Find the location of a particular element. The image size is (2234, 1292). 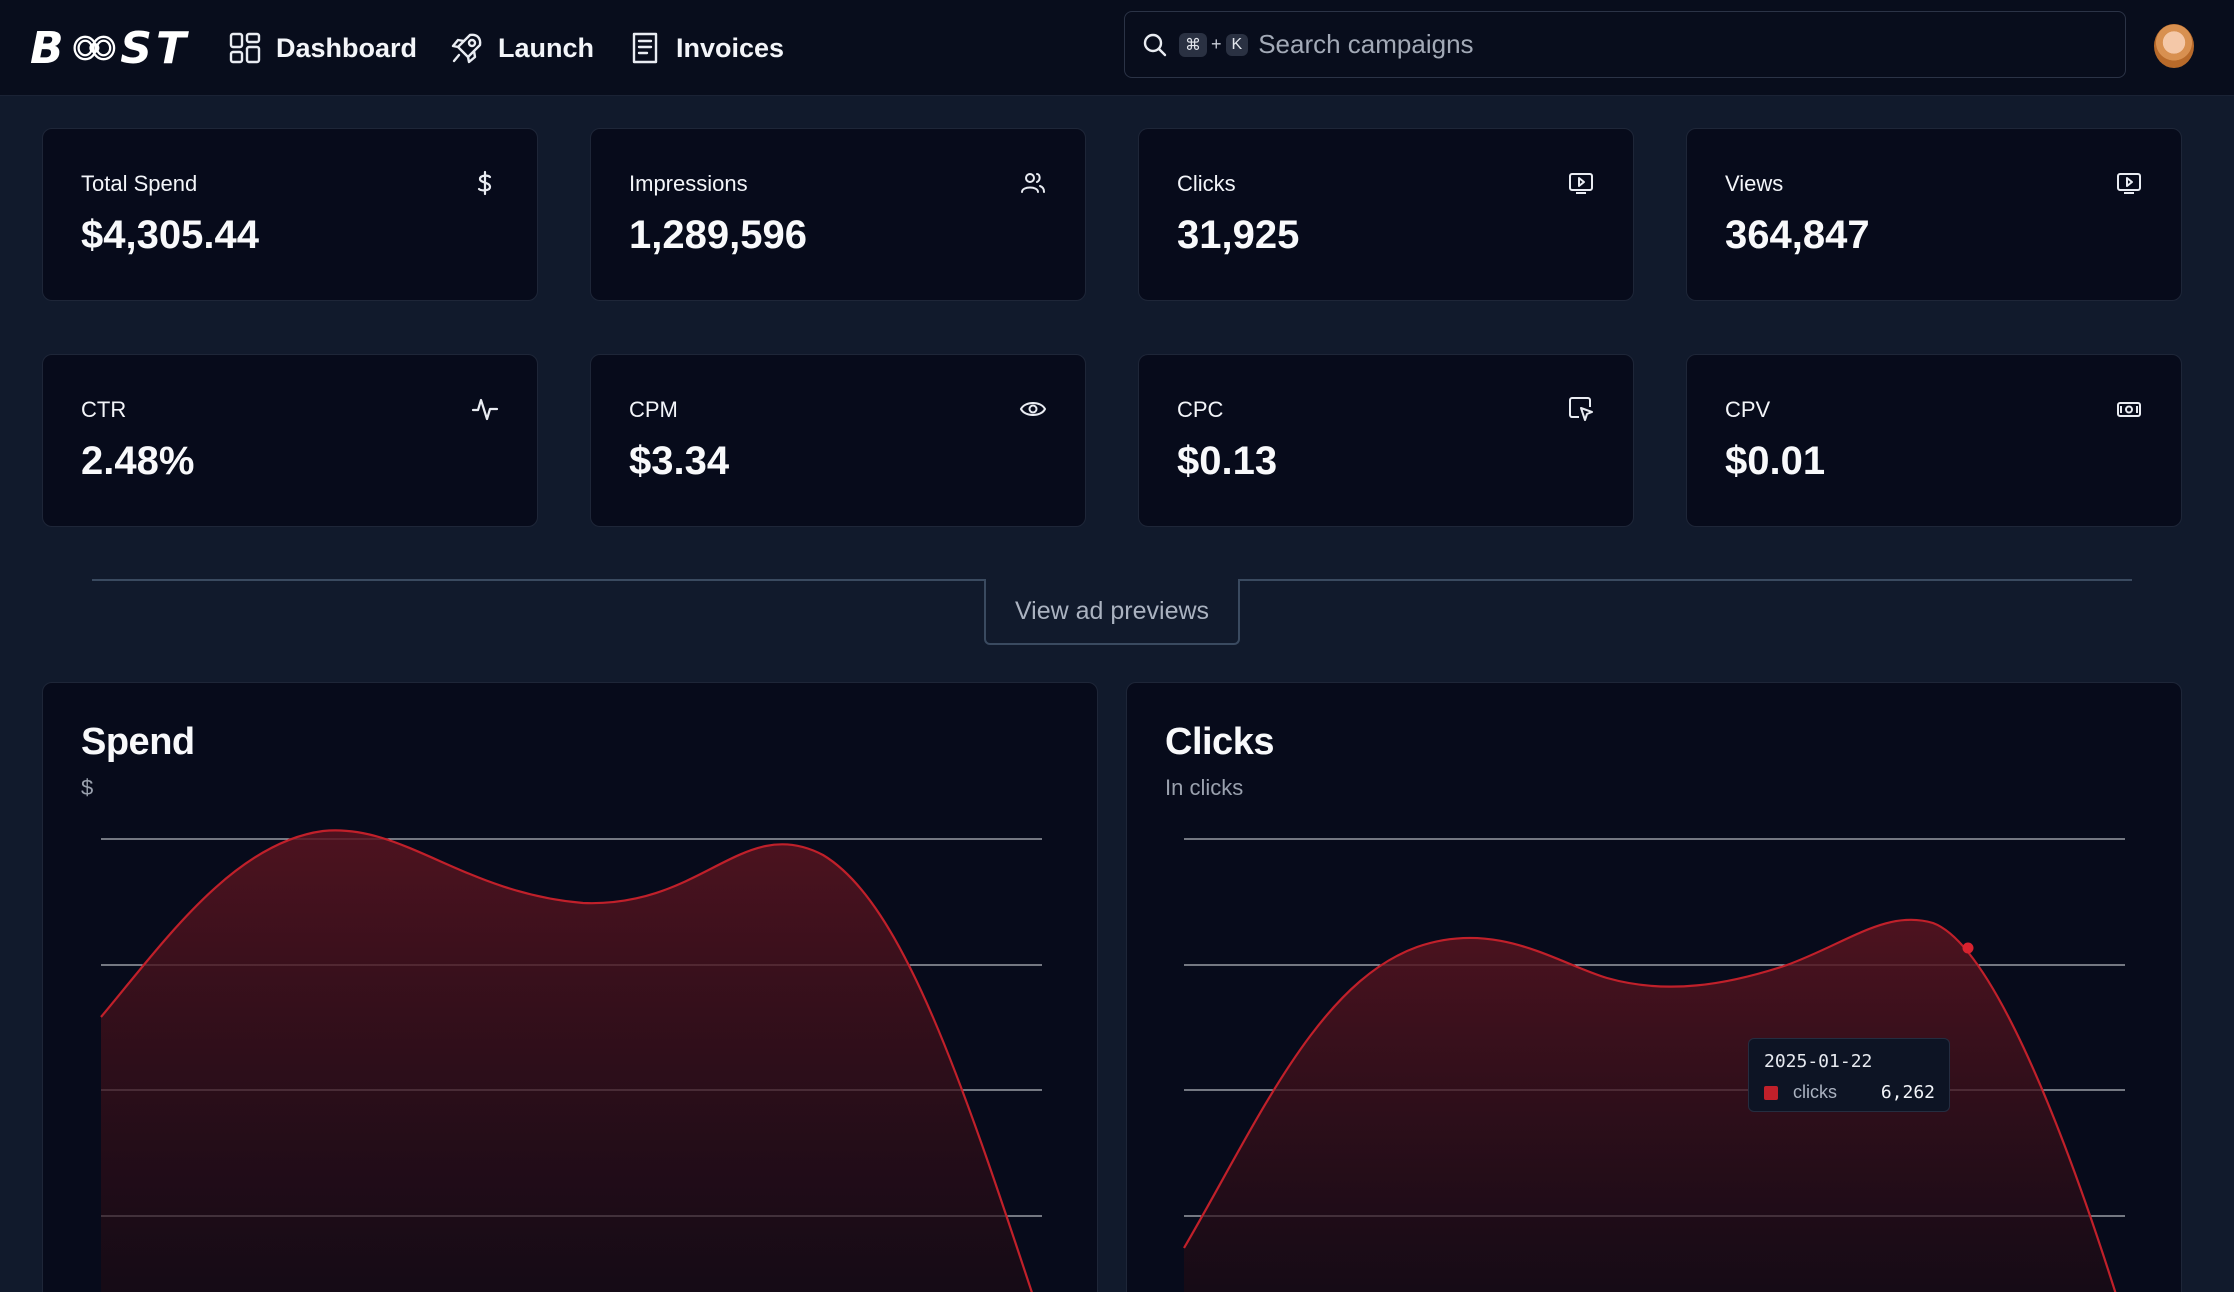

stat-card-cpc: CPC $0.13 is located at coordinates (1386, 440).